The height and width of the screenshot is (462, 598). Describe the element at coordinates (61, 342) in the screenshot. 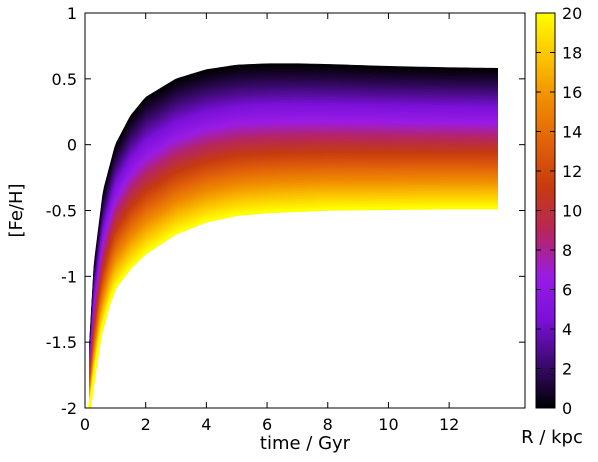

I see `y-tick-label: -1.5` at that location.